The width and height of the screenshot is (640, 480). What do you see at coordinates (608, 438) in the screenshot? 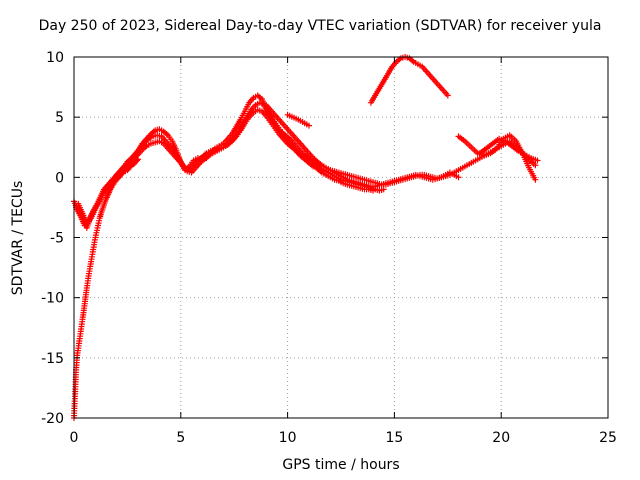
I see `x-tick-label: 25` at bounding box center [608, 438].